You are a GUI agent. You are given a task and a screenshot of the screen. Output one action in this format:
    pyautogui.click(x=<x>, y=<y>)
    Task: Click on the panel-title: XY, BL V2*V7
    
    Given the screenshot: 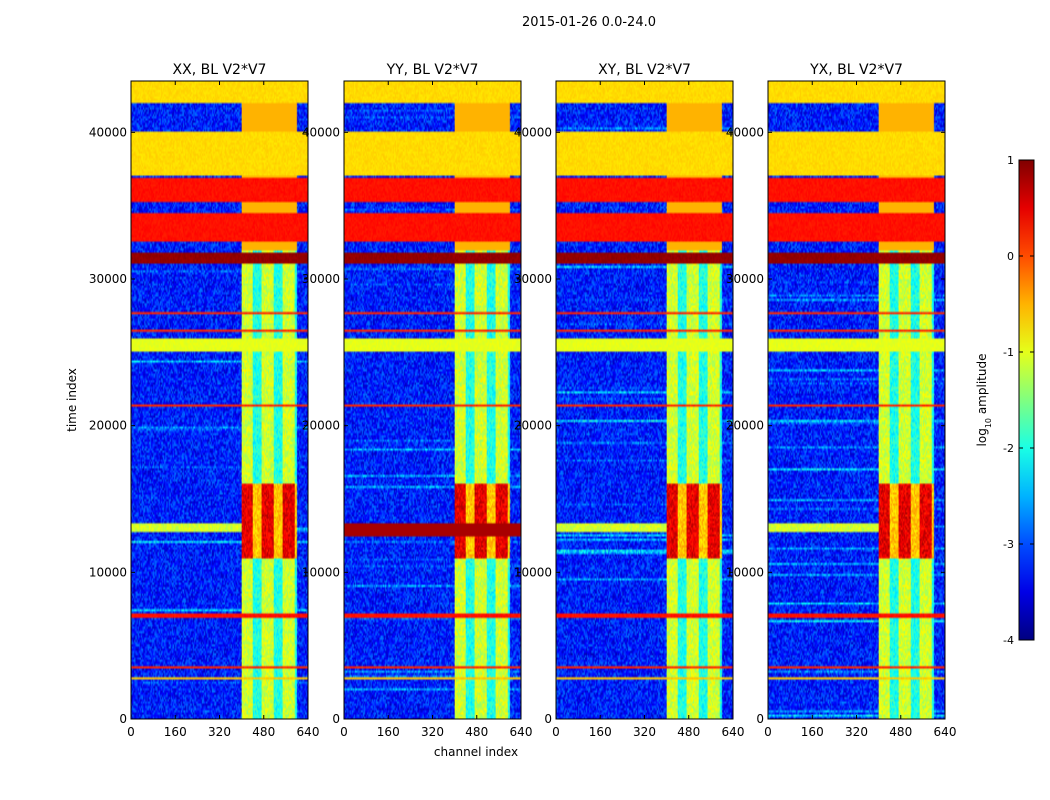 What is the action you would take?
    pyautogui.click(x=644, y=70)
    